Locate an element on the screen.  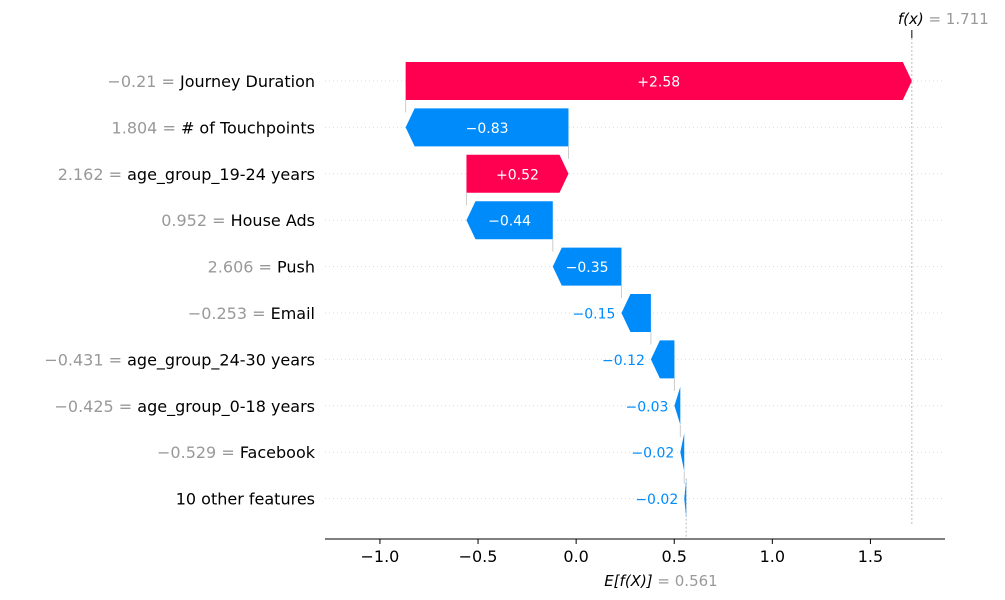
feature-label: −0.425 = age_group_0-18 years is located at coordinates (185, 407).